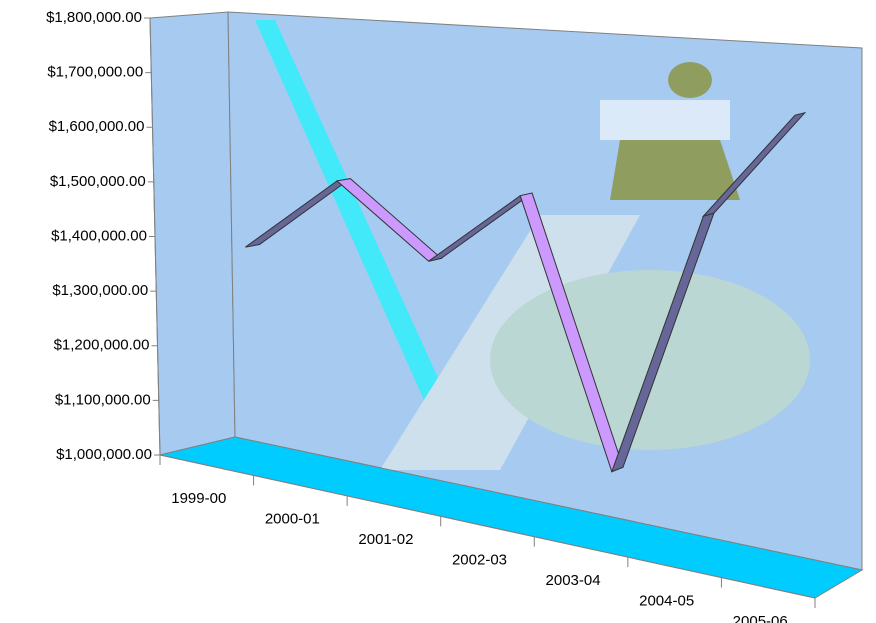 The image size is (876, 623). What do you see at coordinates (100, 290) in the screenshot?
I see `y-tick-label: $1,300,000.00` at bounding box center [100, 290].